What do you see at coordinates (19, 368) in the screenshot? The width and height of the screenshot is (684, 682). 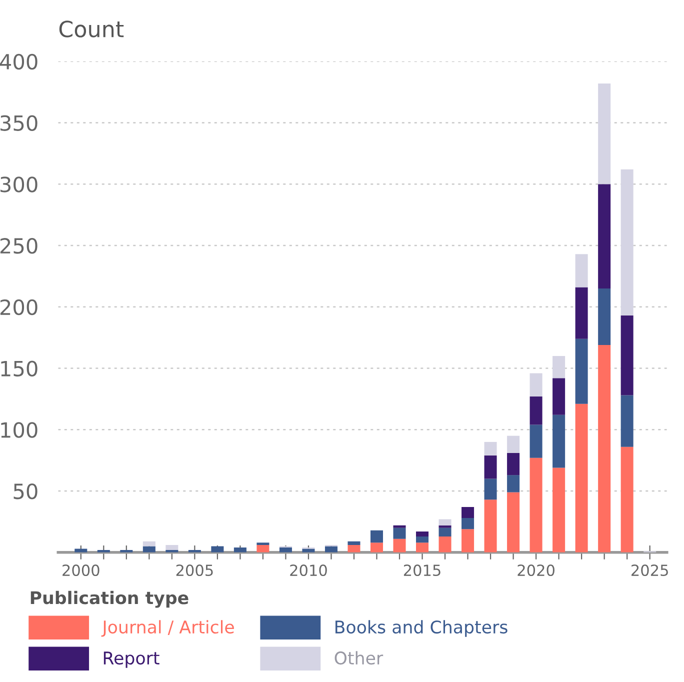 I see `y-tick-label: 150` at bounding box center [19, 368].